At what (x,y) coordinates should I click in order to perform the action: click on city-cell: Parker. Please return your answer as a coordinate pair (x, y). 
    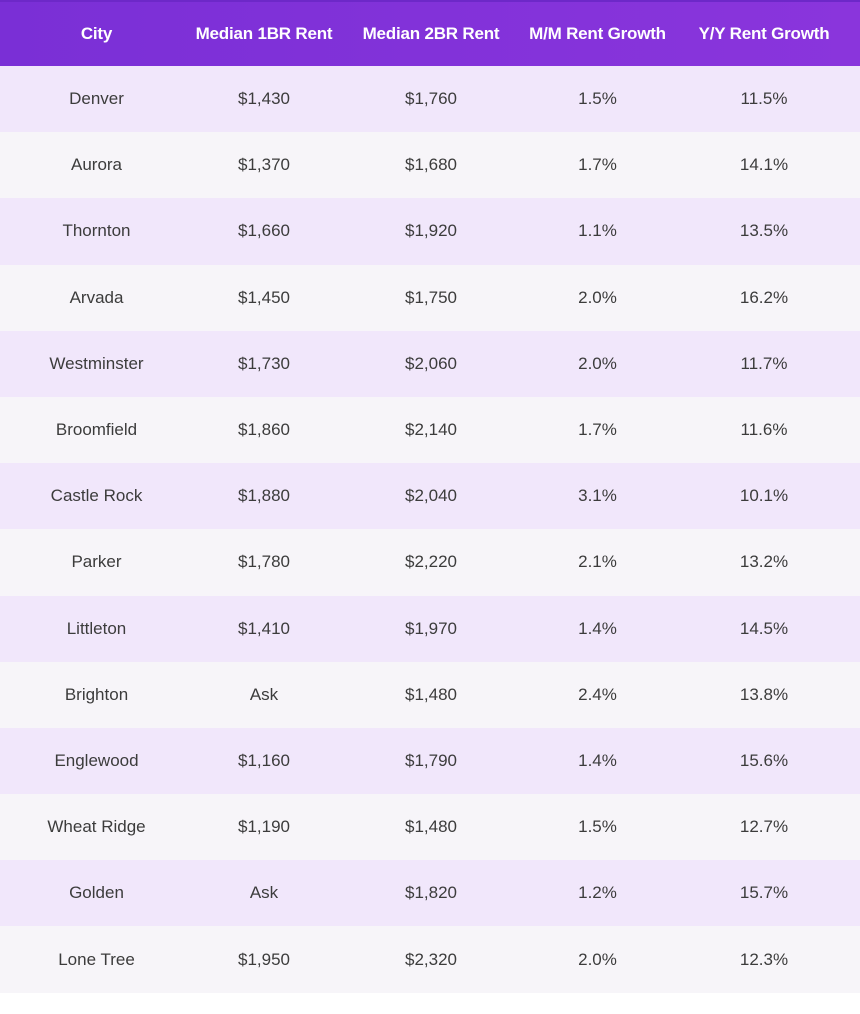
    Looking at the image, I should click on (96, 562).